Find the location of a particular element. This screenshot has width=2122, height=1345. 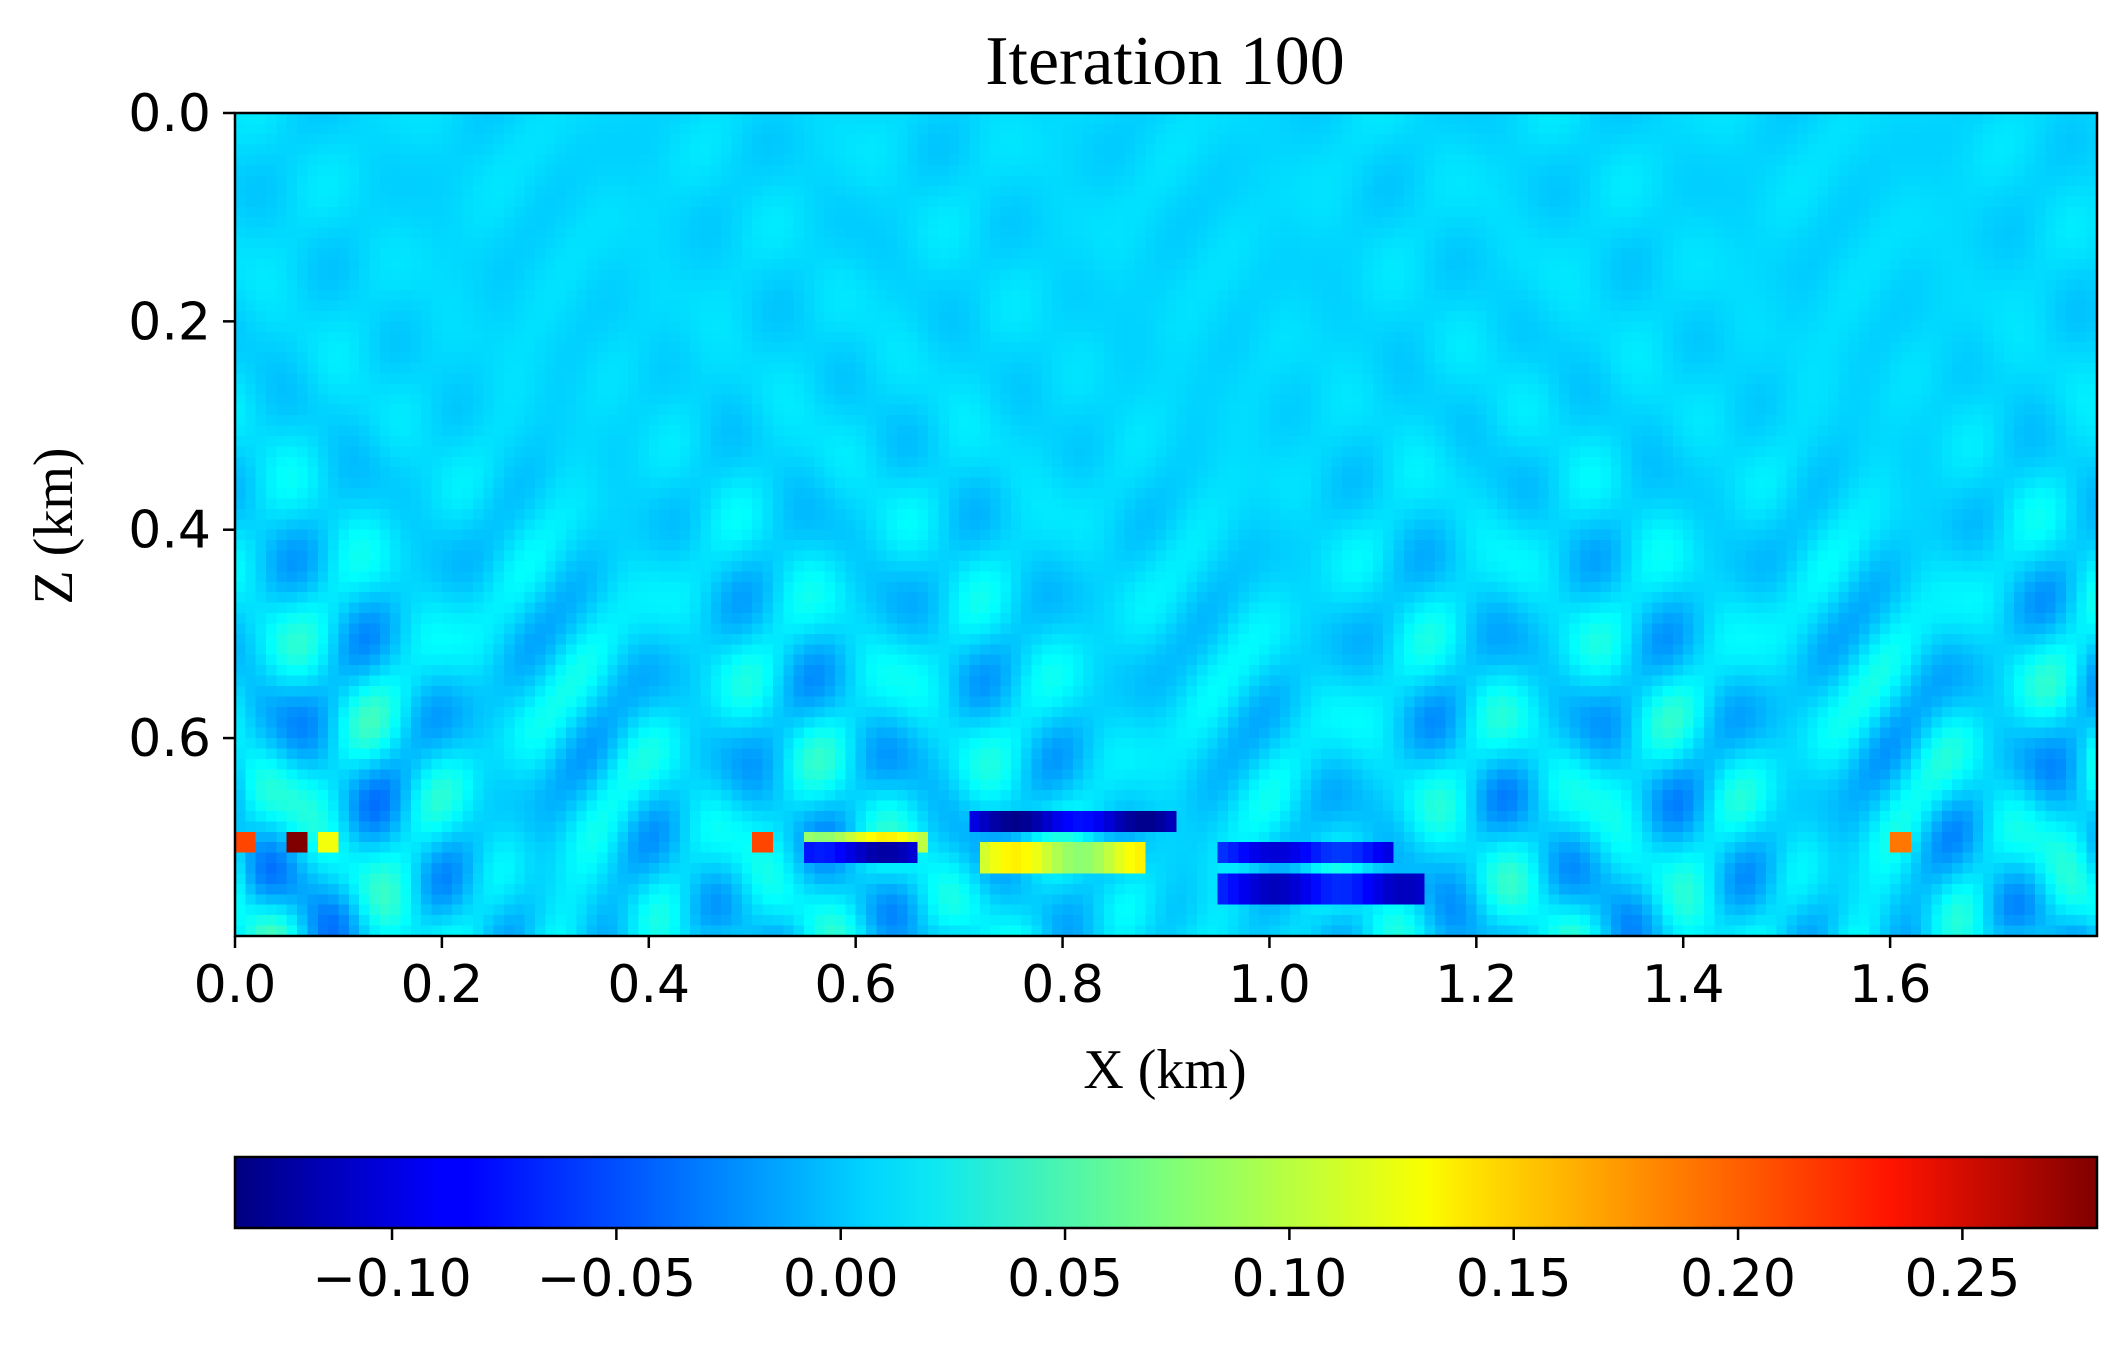

y-tick-label: 0.2 is located at coordinates (169, 322).